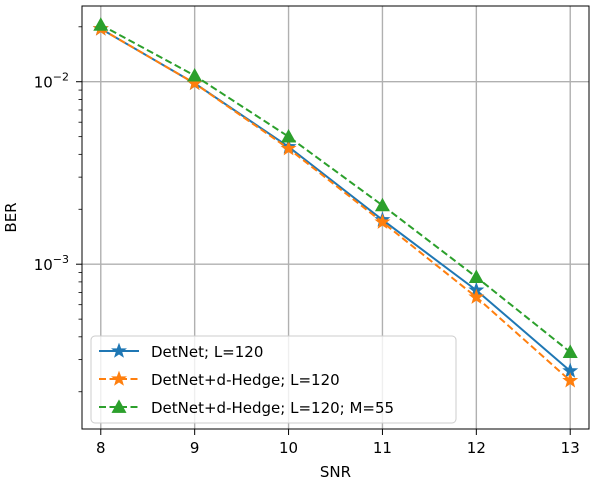  Describe the element at coordinates (101, 448) in the screenshot. I see `x-tick-label: 8` at that location.